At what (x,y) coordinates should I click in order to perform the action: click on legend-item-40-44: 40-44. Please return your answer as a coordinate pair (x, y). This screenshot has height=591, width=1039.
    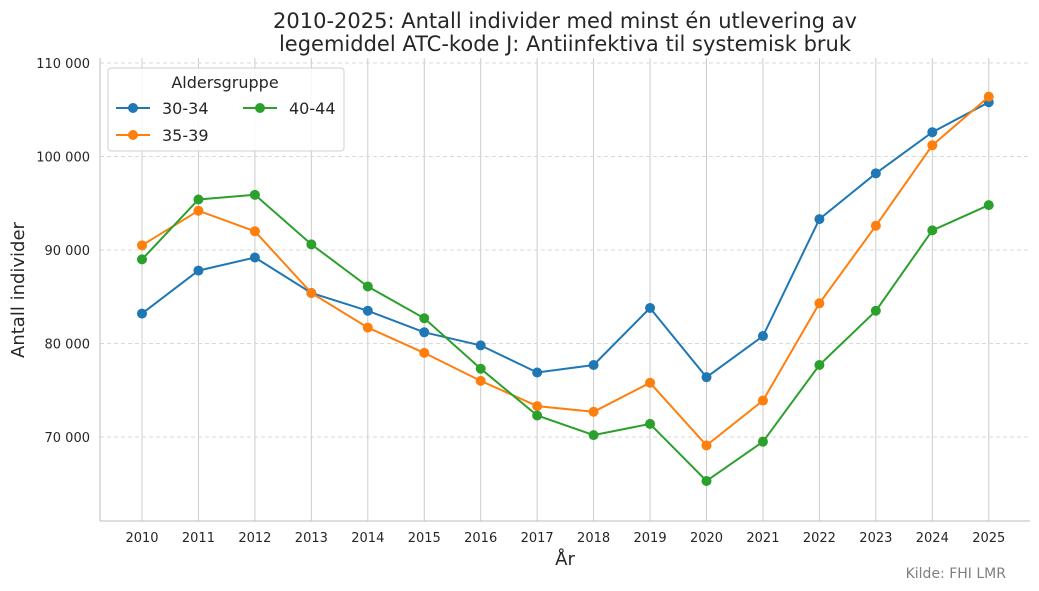
    Looking at the image, I should click on (289, 108).